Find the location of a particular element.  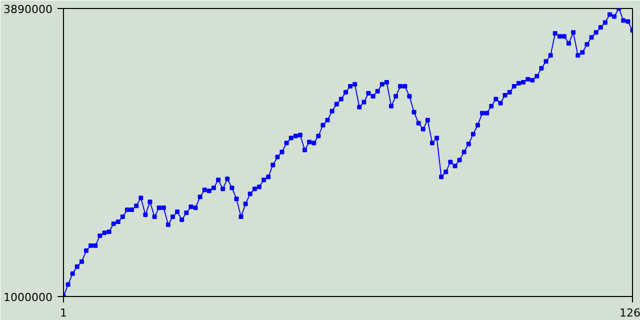

y-tick-label: 3890000 is located at coordinates (28, 9).